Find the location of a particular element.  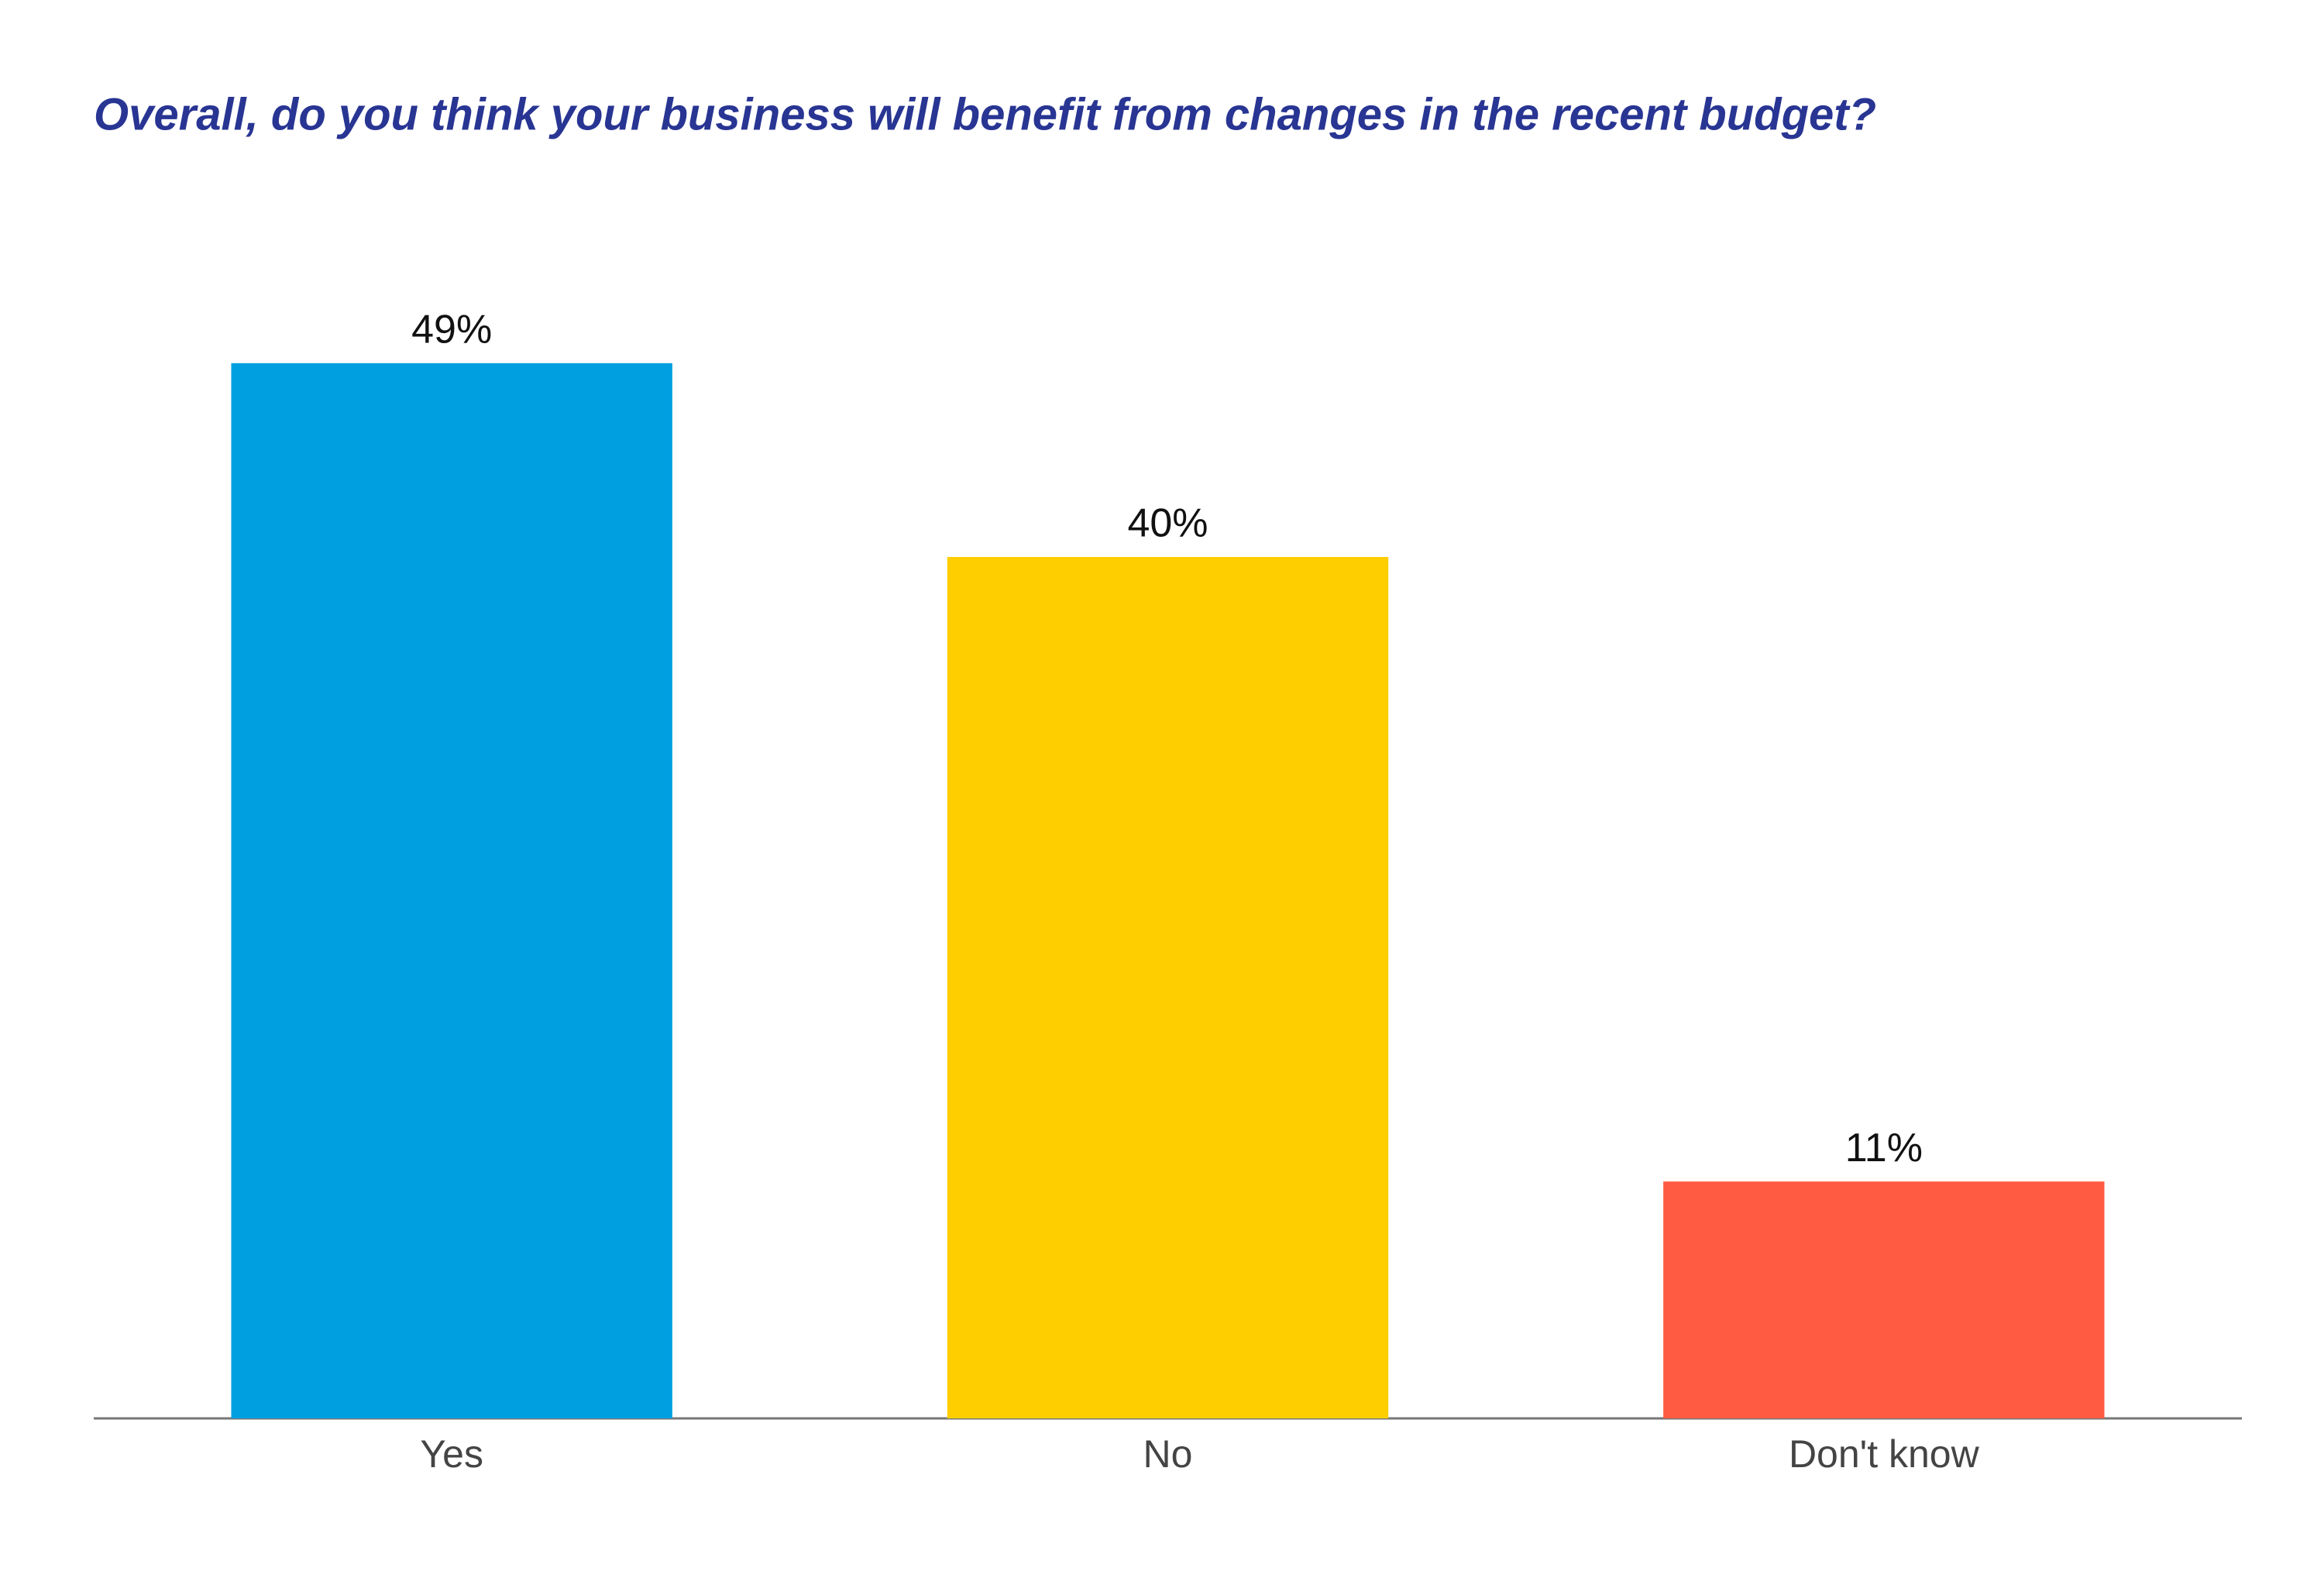

x-tick-label: No is located at coordinates (1168, 1454).